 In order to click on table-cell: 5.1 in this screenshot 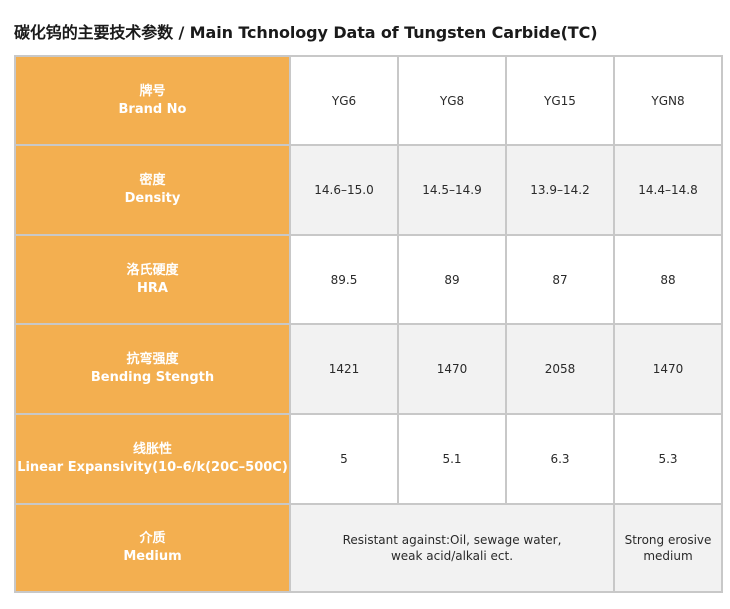, I will do `click(452, 459)`.